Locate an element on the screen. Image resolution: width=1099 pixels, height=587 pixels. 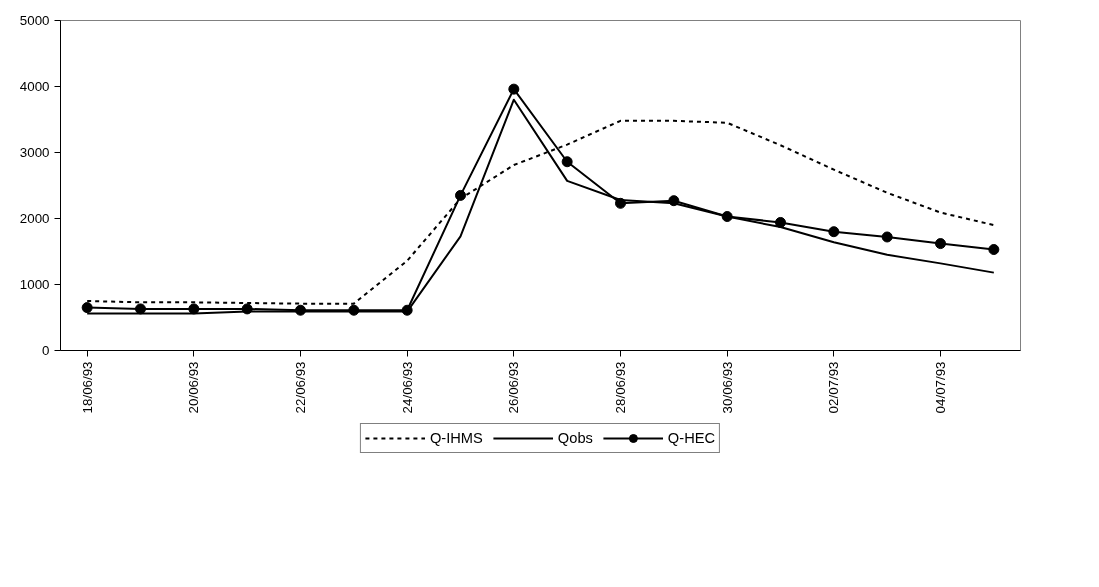
legend-label: Qobs is located at coordinates (575, 438).